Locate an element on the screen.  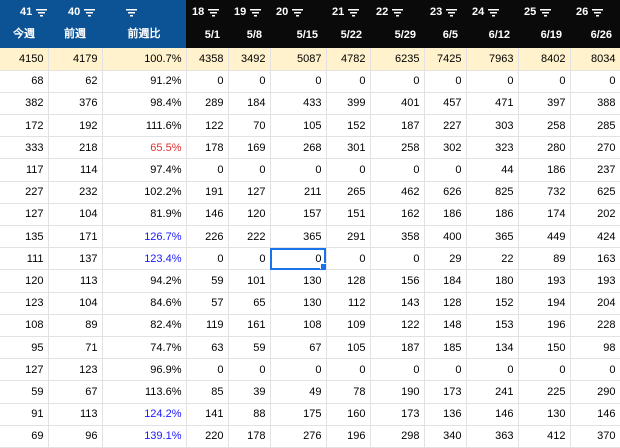
table-cell: 95 is located at coordinates (24, 348).